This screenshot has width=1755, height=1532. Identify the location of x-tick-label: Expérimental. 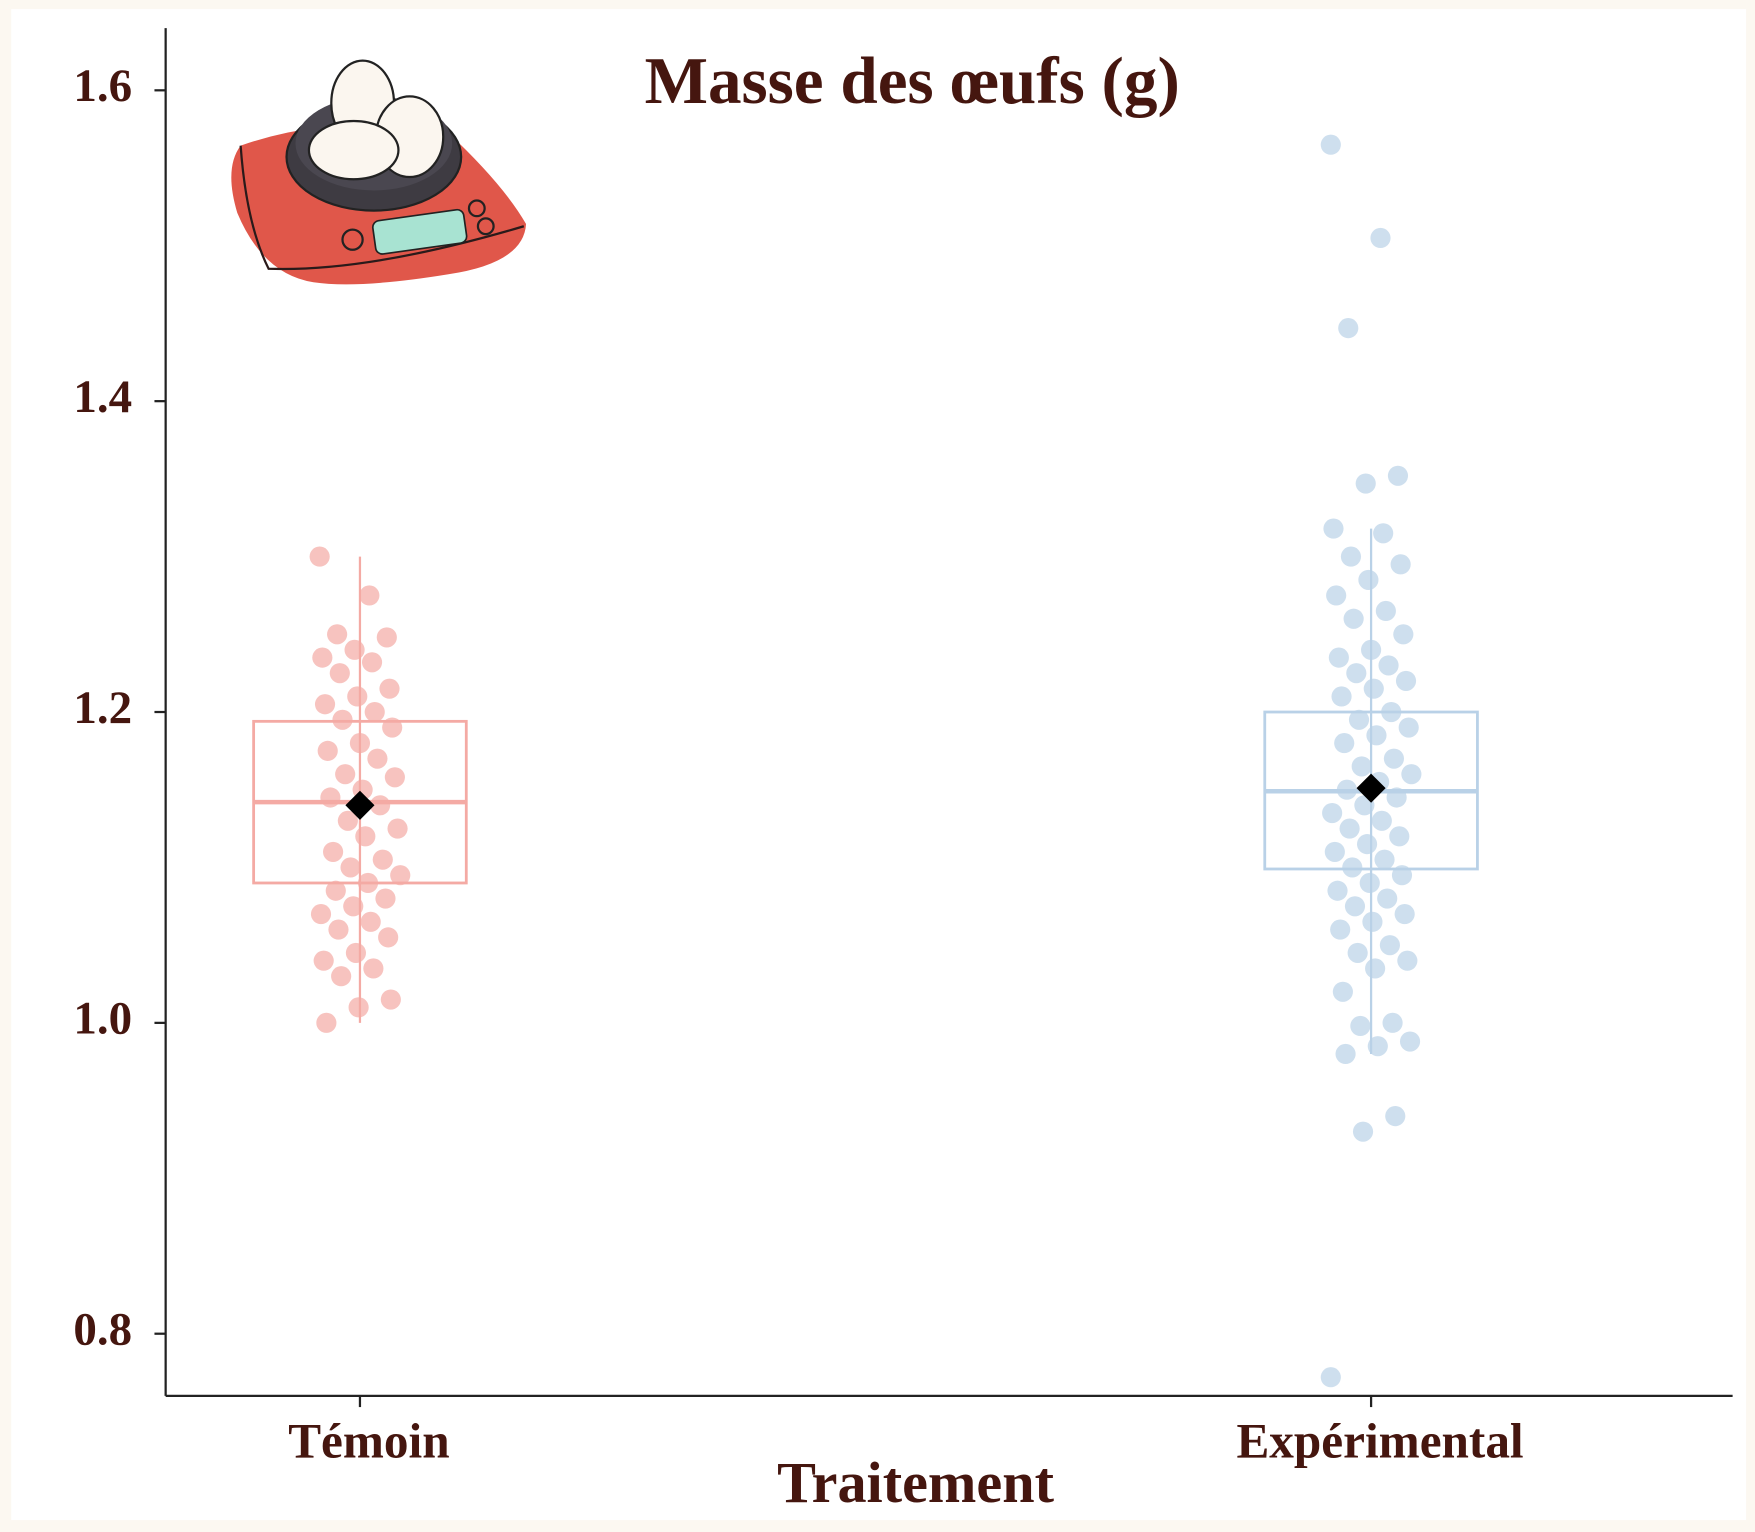
(1379, 1441).